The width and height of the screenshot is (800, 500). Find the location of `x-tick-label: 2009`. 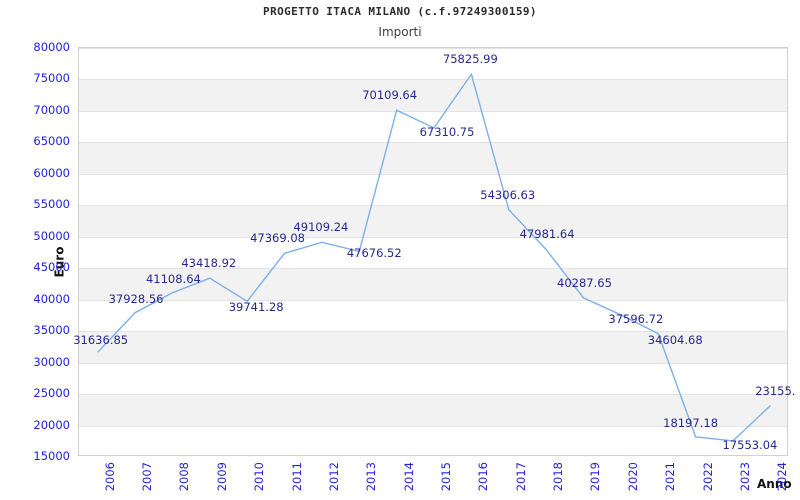

x-tick-label: 2009 is located at coordinates (221, 477).